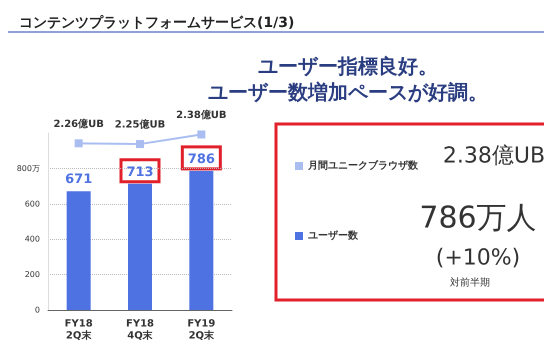 The height and width of the screenshot is (352, 552). Describe the element at coordinates (78, 180) in the screenshot. I see `data-label: 671` at that location.